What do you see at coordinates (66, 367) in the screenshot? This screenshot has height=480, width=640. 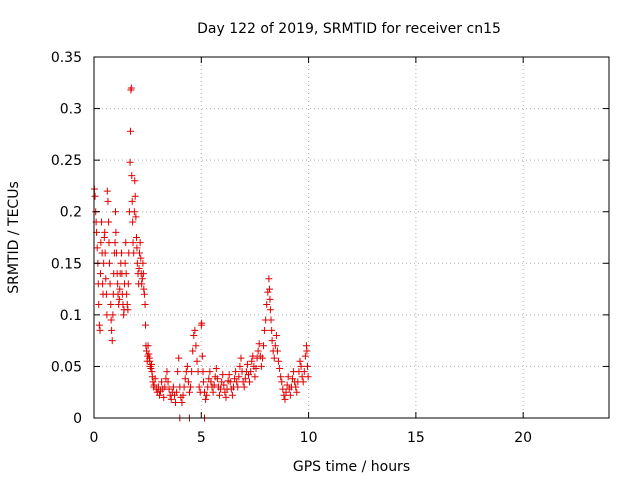 I see `y-tick-label: 0.05` at bounding box center [66, 367].